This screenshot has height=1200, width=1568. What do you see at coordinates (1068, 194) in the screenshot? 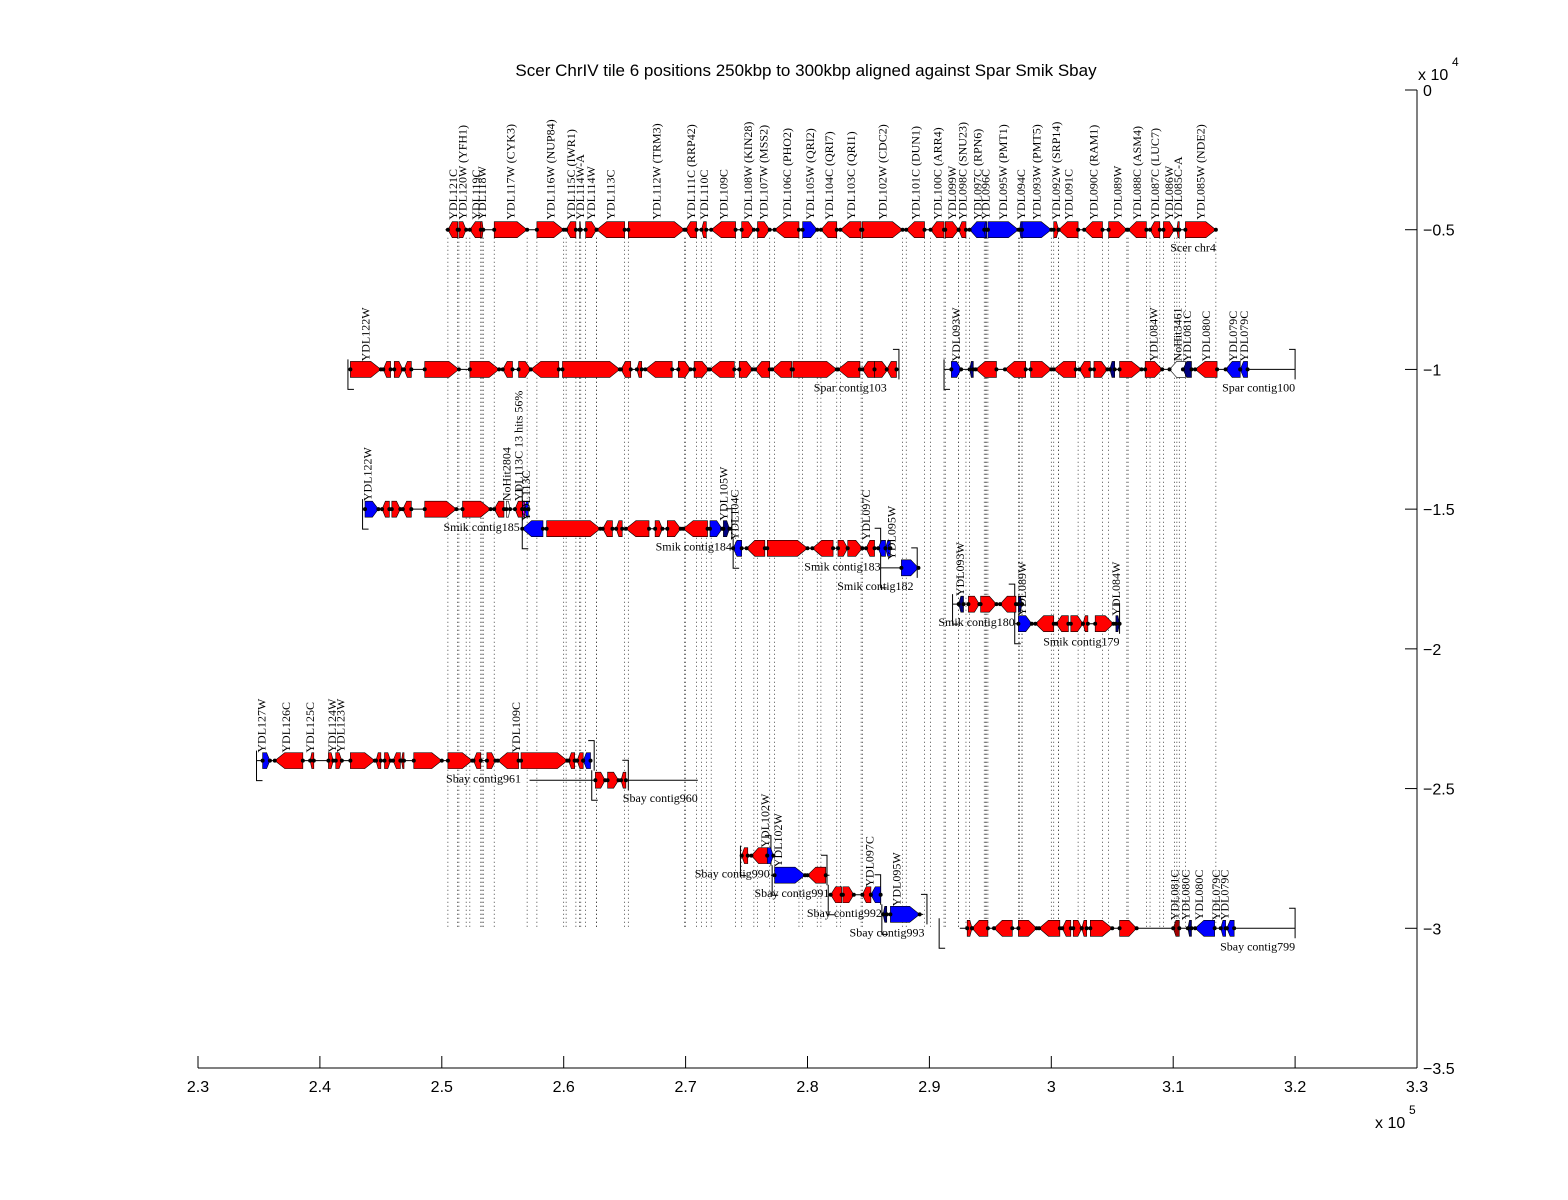
I see `scer-gene-label: YDL091C` at bounding box center [1068, 194].